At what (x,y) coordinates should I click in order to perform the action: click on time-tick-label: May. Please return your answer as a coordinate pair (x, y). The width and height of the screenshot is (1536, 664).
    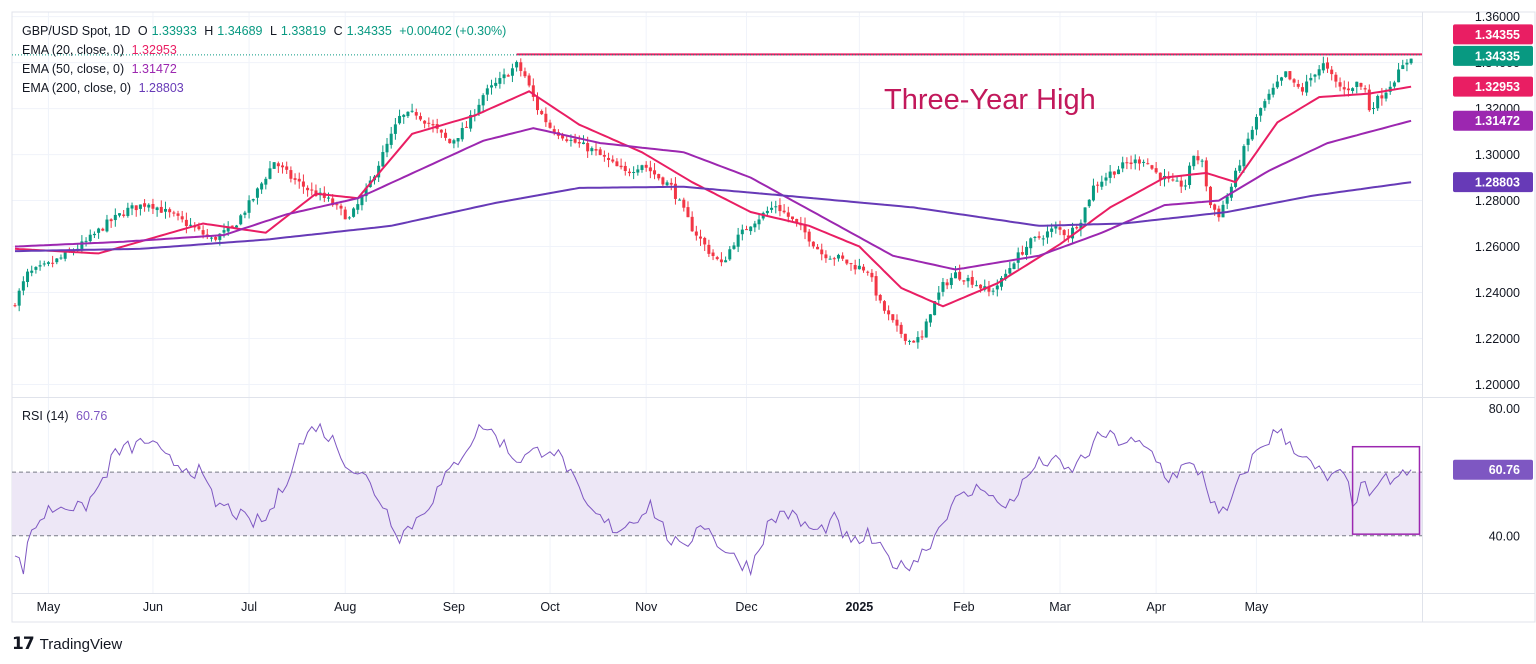
    Looking at the image, I should click on (1257, 607).